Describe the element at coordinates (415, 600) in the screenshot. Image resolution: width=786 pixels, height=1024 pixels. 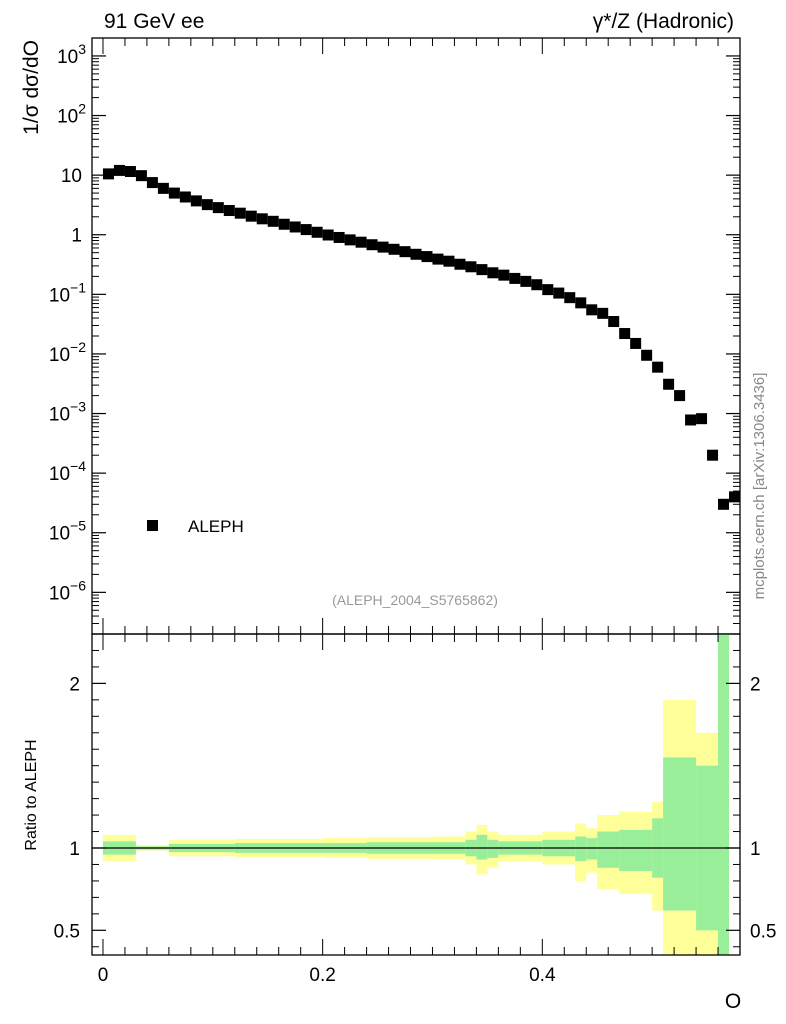
I see `analysis-reference: (ALEPH_2004_S5765862)` at that location.